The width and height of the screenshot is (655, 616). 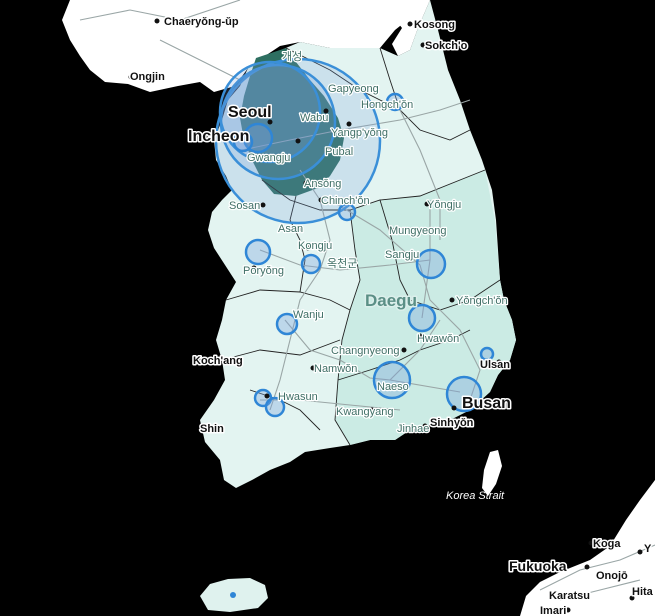 What do you see at coordinates (392, 380) in the screenshot?
I see `bubble-naeso` at bounding box center [392, 380].